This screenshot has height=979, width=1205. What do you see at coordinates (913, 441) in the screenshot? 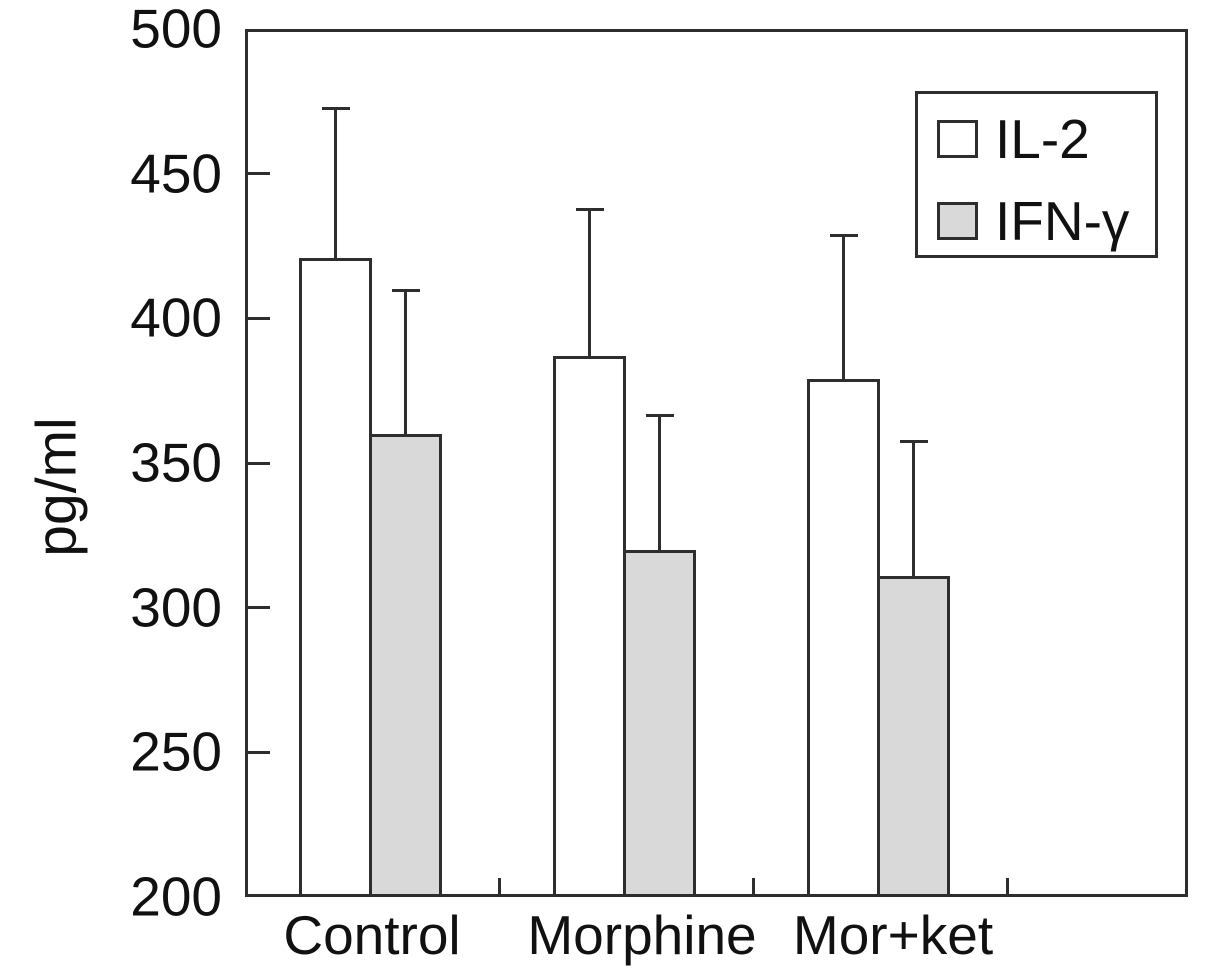
I see `error-cap-ifn-mor-ket` at bounding box center [913, 441].